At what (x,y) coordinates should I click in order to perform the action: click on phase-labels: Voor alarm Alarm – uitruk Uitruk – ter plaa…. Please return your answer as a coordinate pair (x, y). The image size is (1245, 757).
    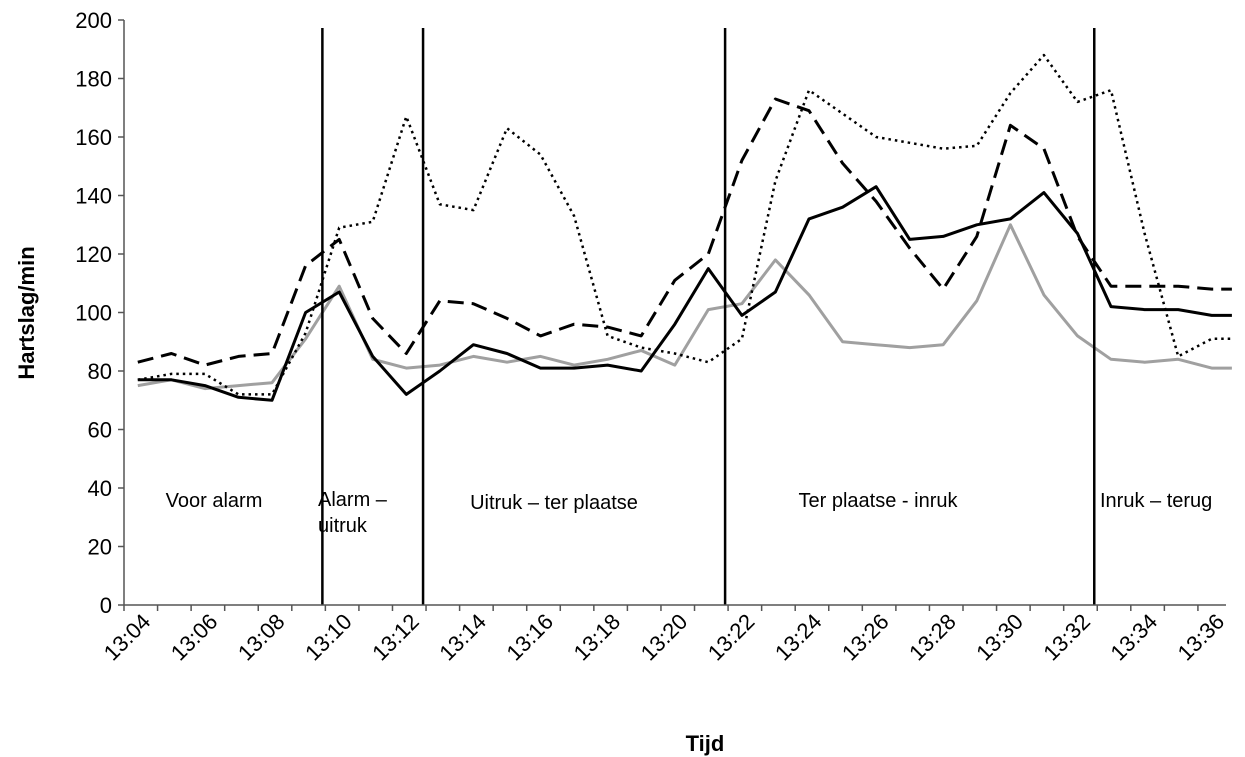
    Looking at the image, I should click on (689, 513).